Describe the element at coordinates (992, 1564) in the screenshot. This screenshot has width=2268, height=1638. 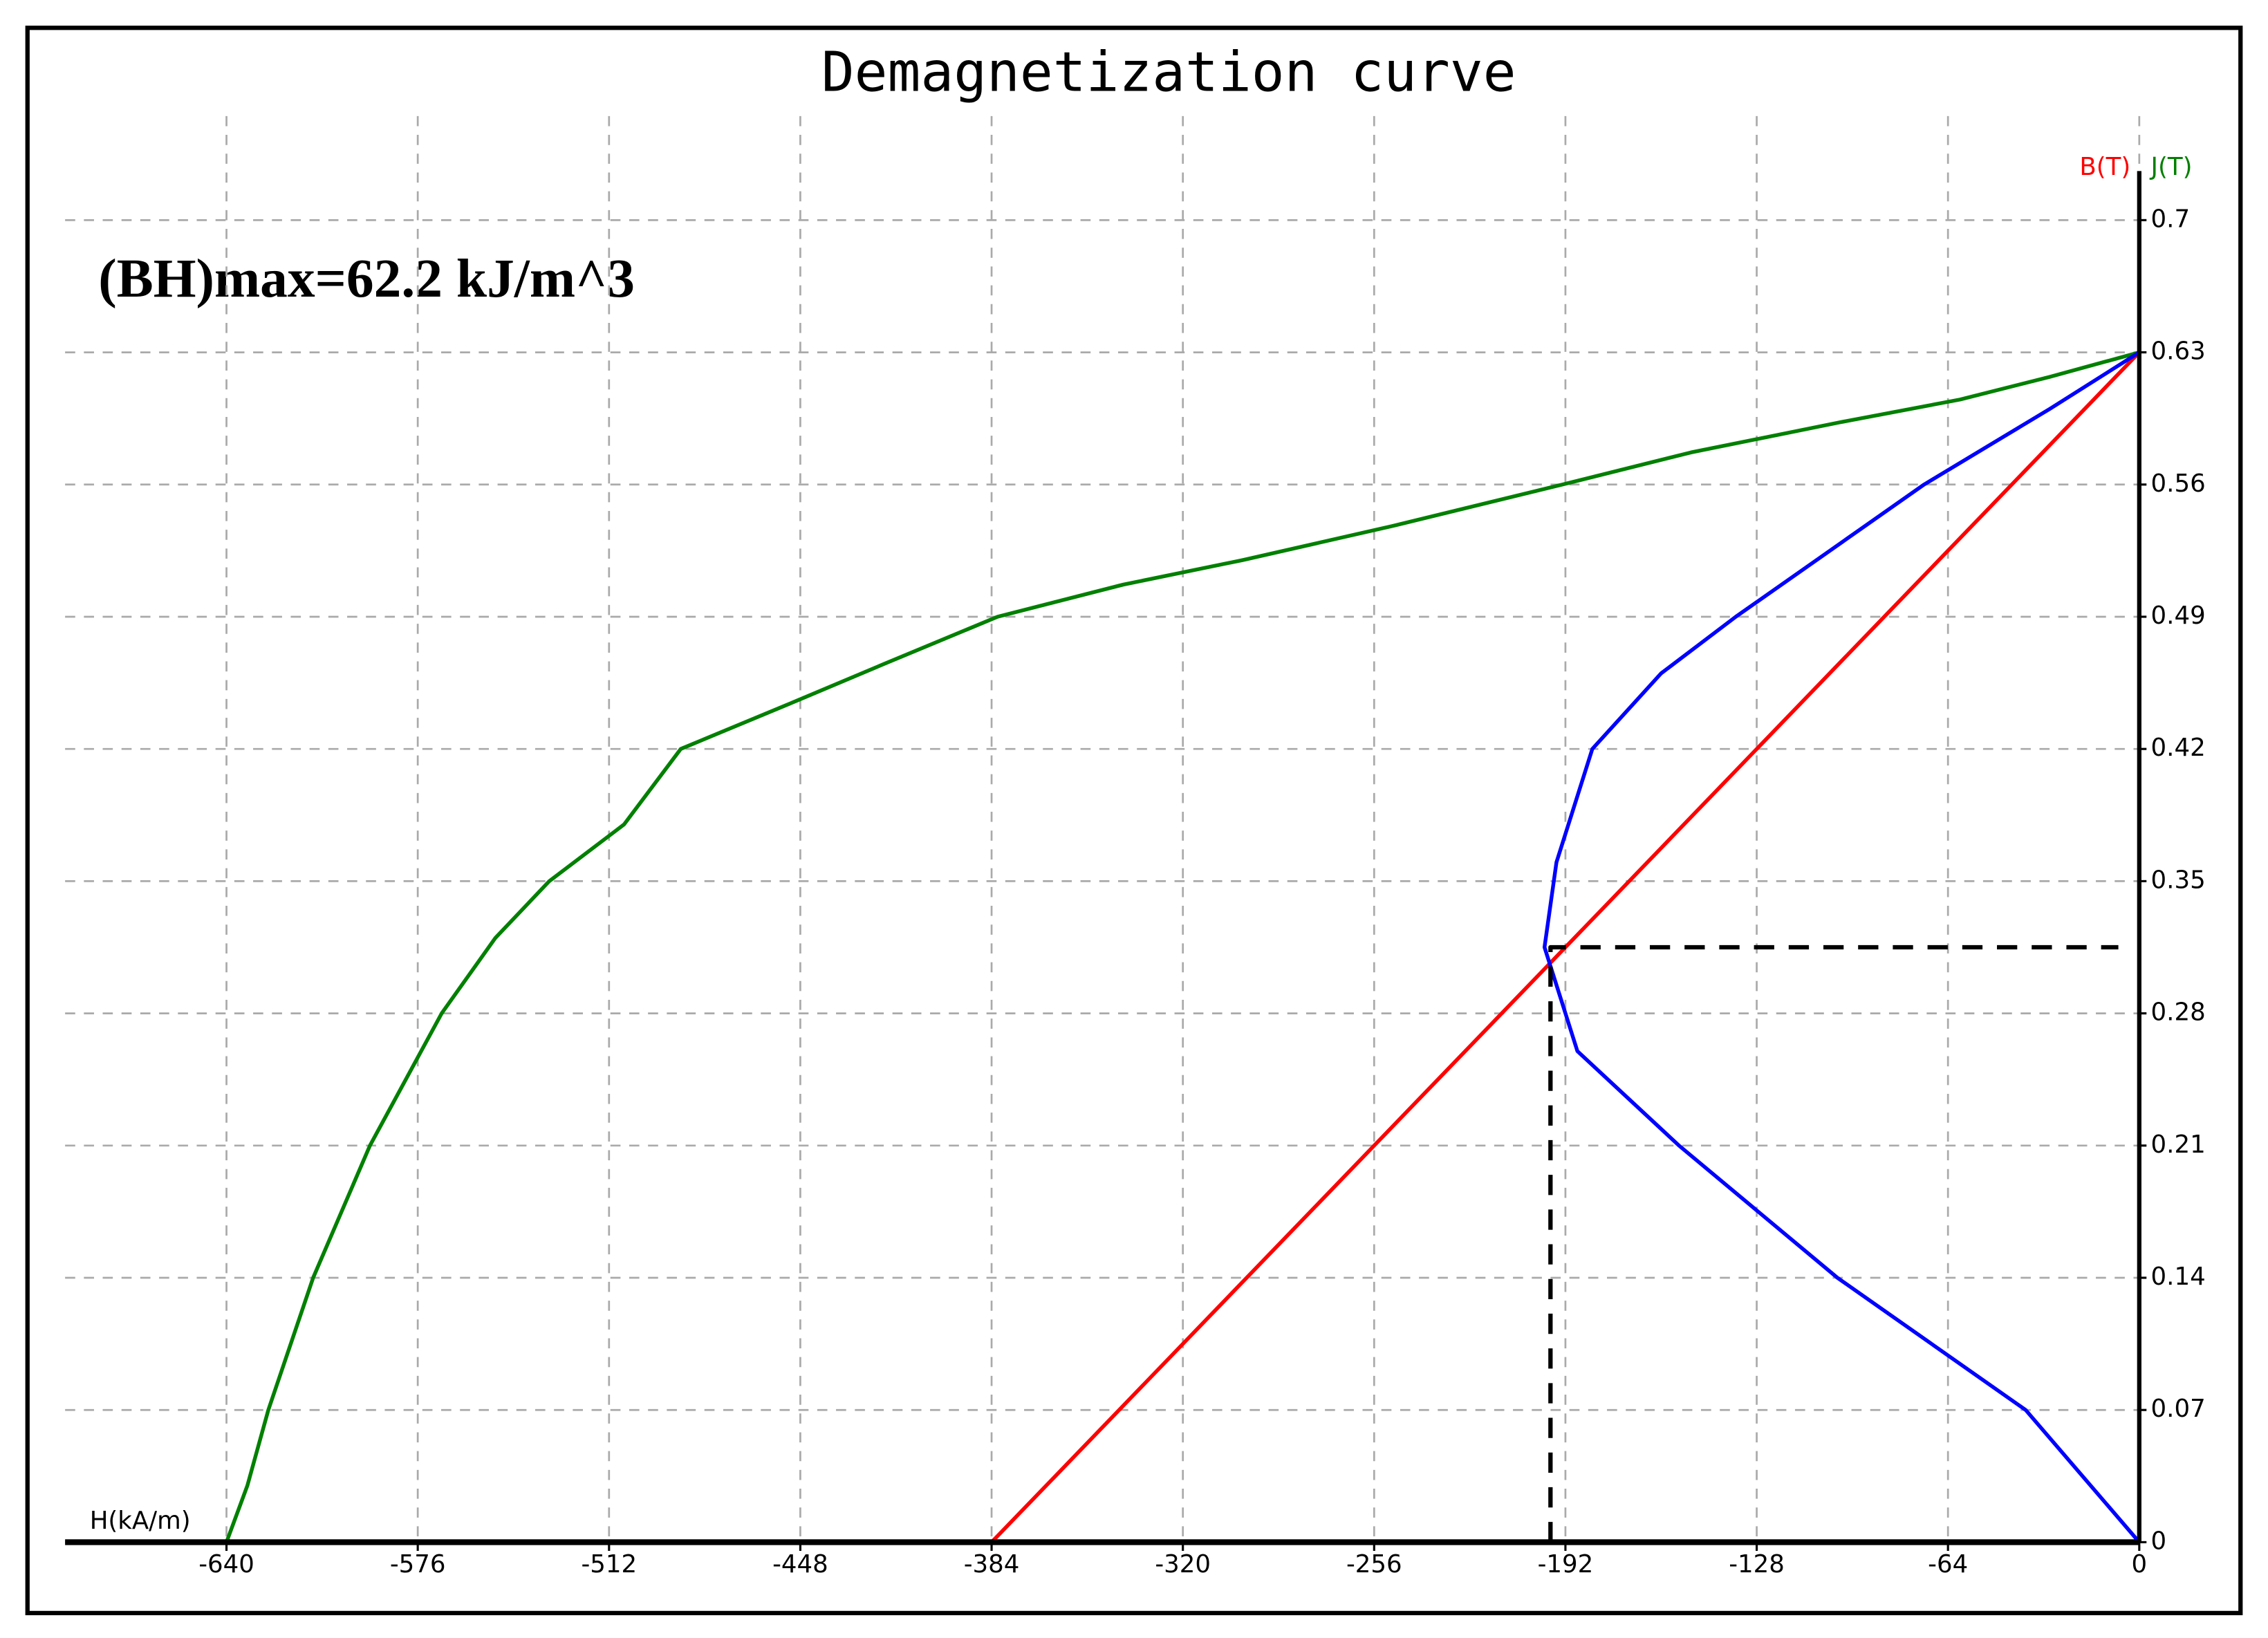
I see `x-tick-label: -384` at that location.